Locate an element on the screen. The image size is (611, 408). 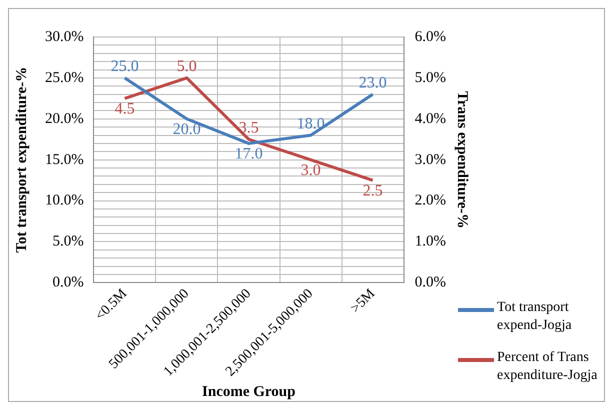
y-tick-label: 10.0% is located at coordinates (64, 200).